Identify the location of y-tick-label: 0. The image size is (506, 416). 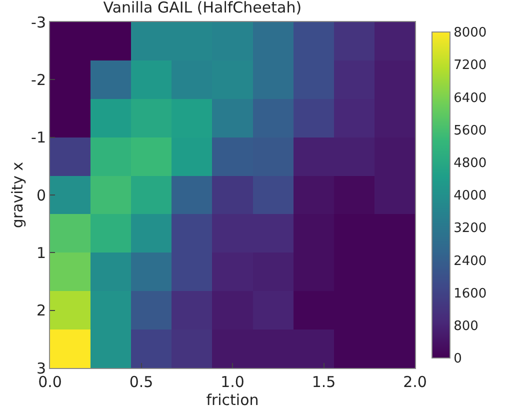
(41, 195).